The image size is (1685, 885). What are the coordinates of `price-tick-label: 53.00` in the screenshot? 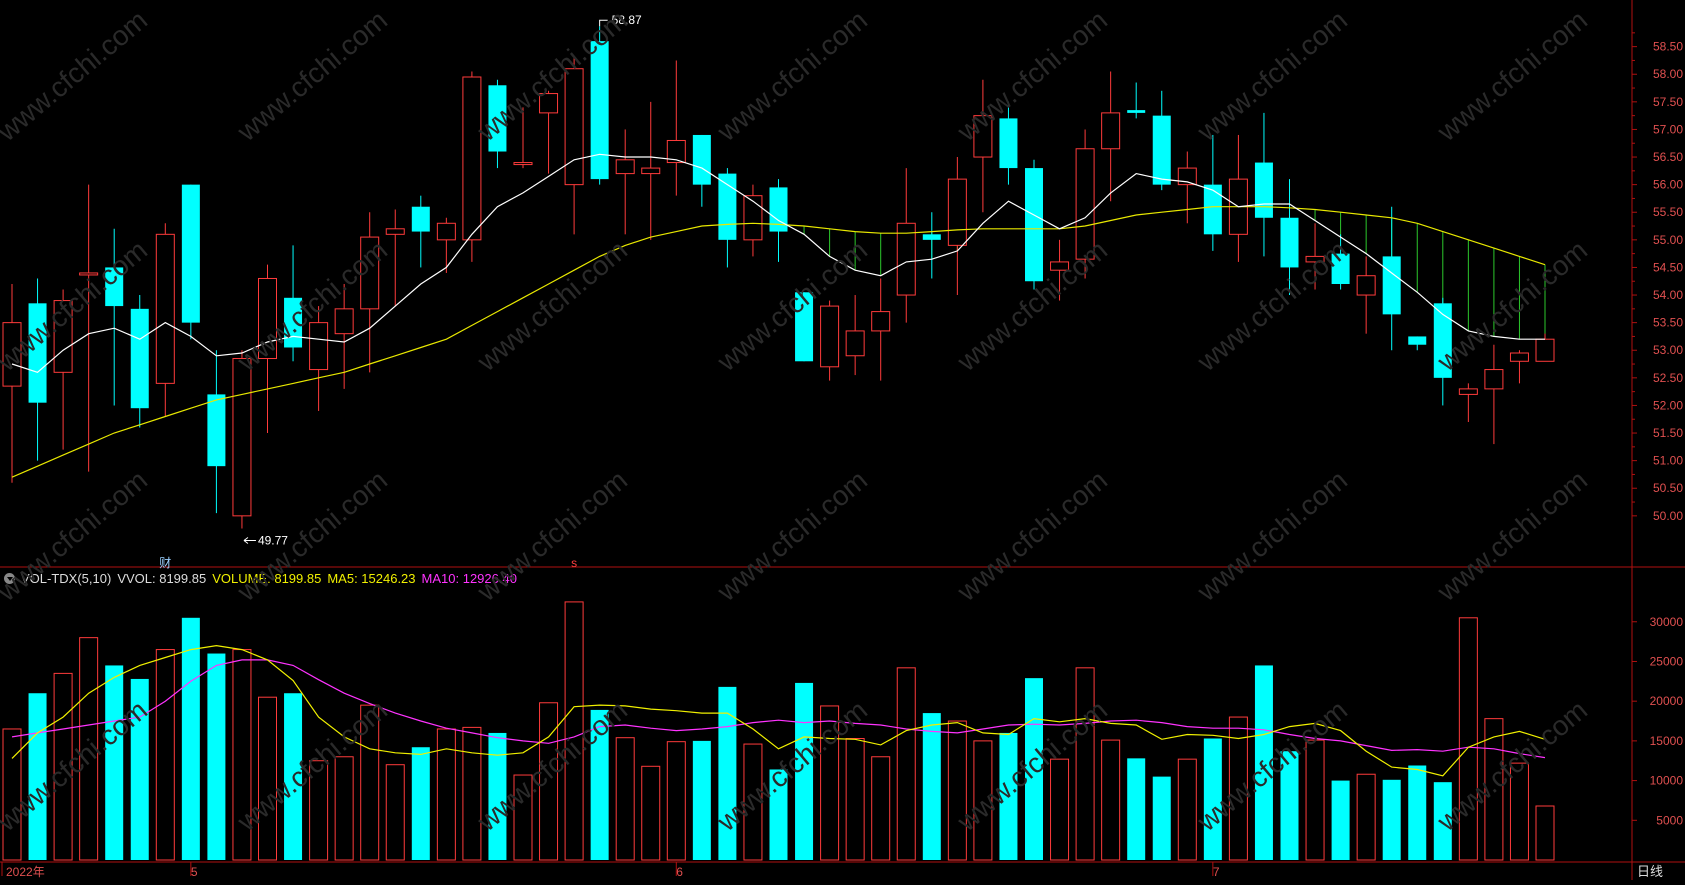 It's located at (1668, 350).